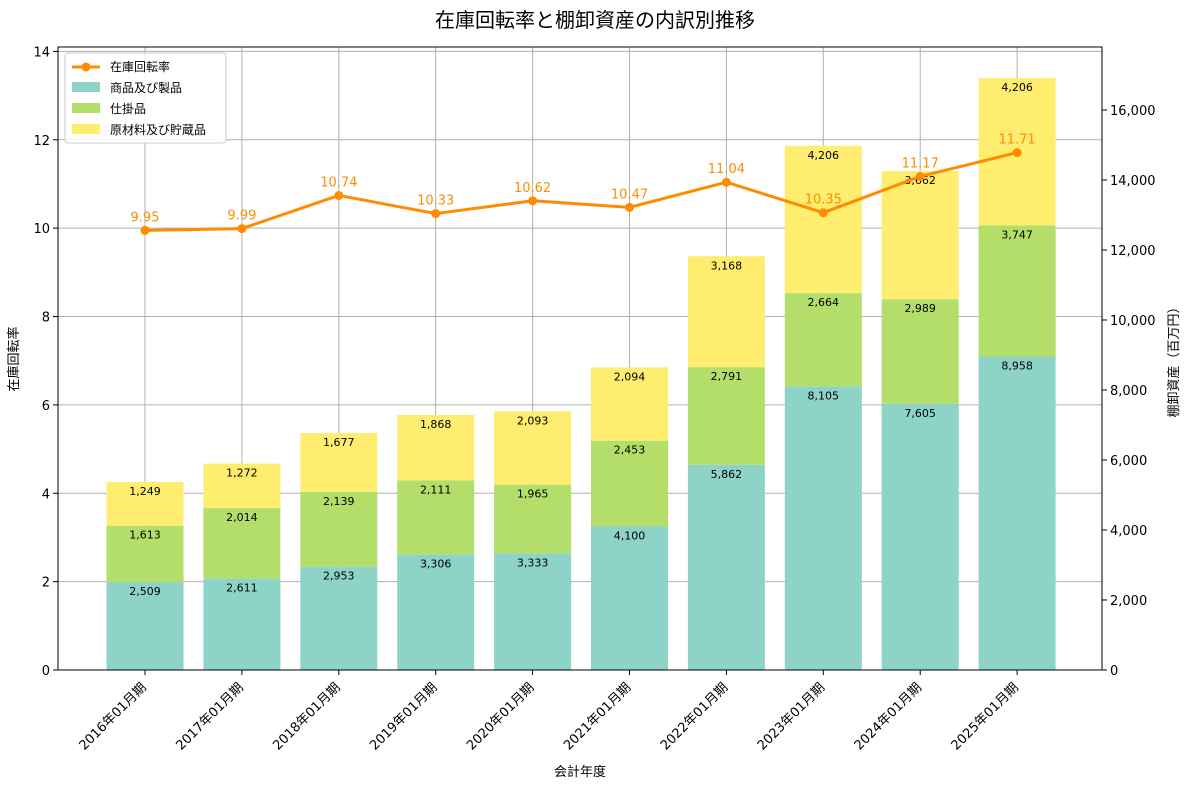 The height and width of the screenshot is (788, 1190). I want to click on bar-label-materials: 2,093, so click(533, 420).